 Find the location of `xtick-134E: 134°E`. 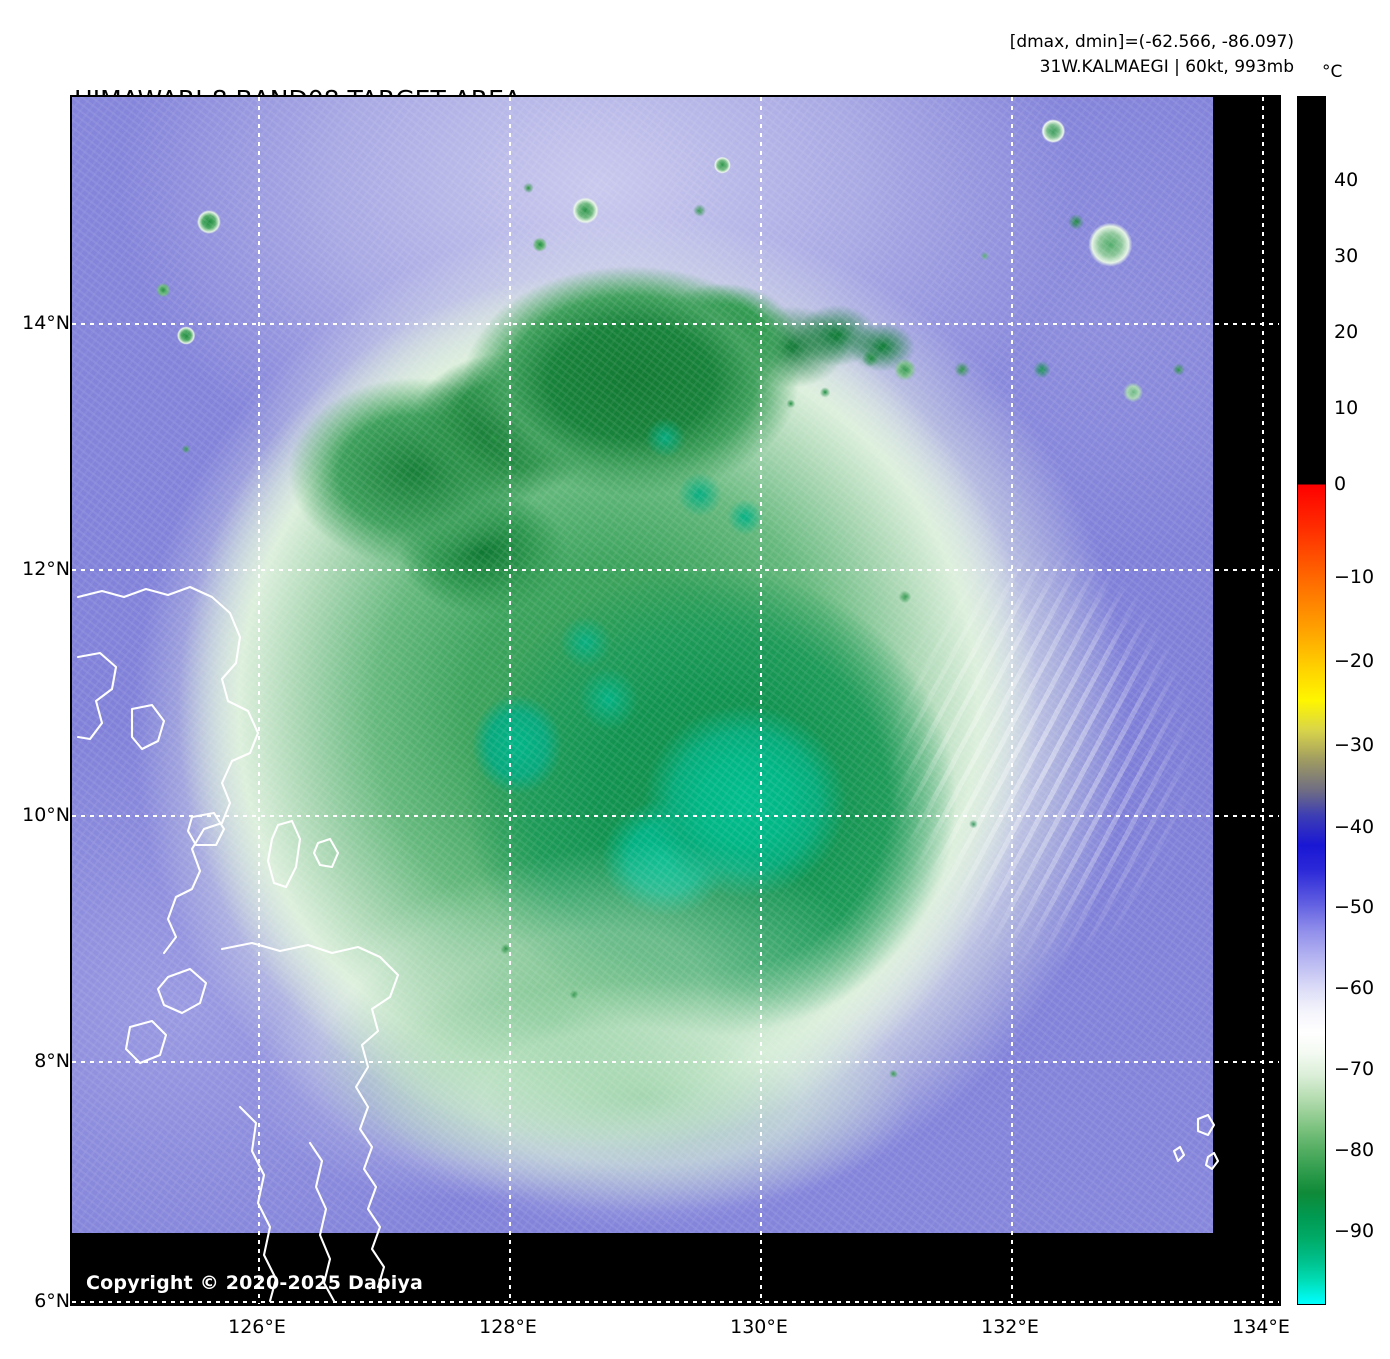

xtick-134E: 134°E is located at coordinates (1261, 1327).